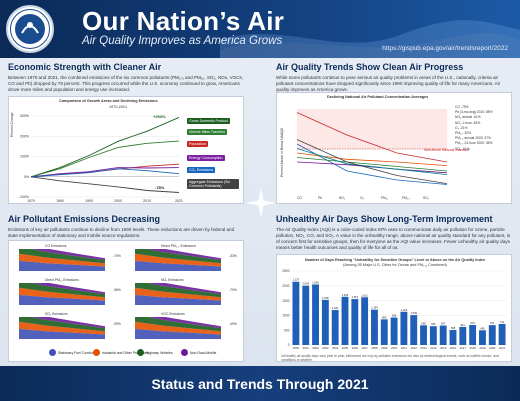  Describe the element at coordinates (462, 148) in the screenshot. I see `trend-series-label: SO₂ -91%` at that location.